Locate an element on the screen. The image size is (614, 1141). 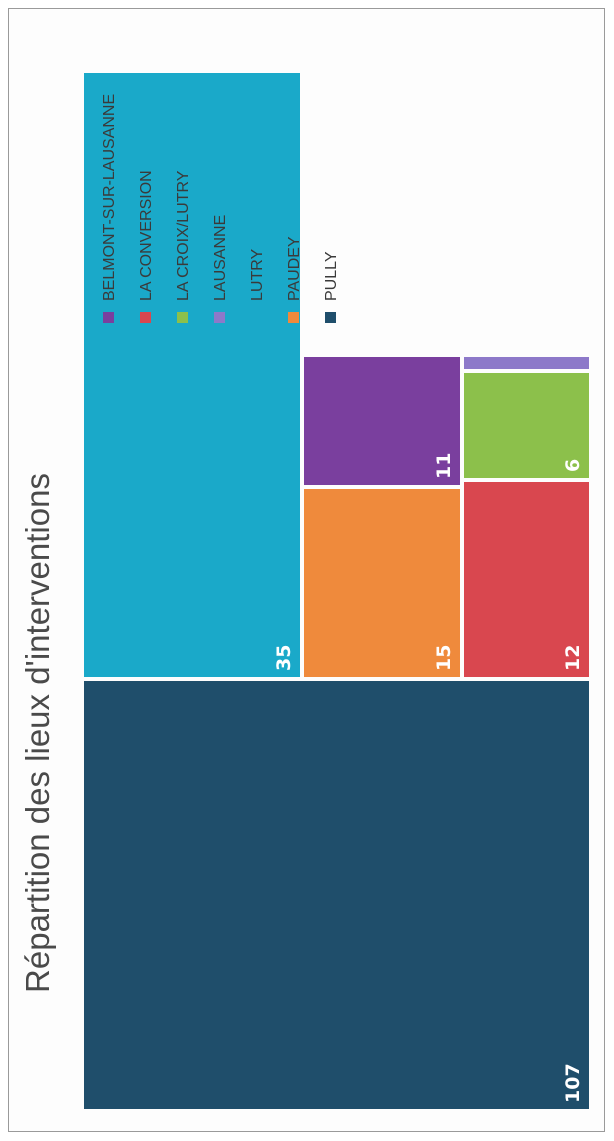
treemap-tile-la-croix-lutry is located at coordinates (526, 425).